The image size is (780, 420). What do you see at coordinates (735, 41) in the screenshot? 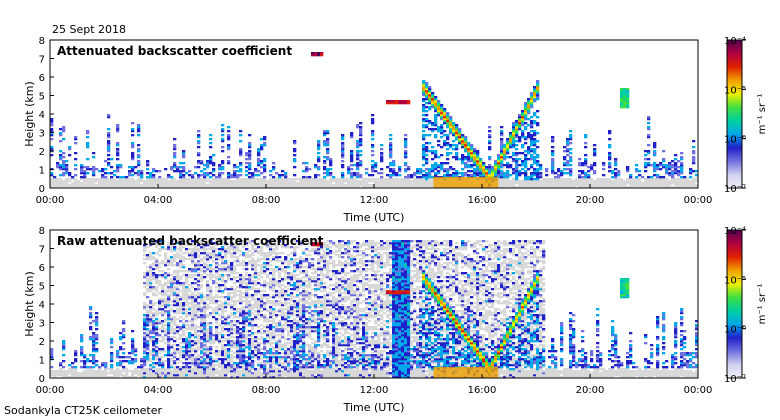
I see `colorbar-tick-label: 10⁻⁴` at bounding box center [735, 41].